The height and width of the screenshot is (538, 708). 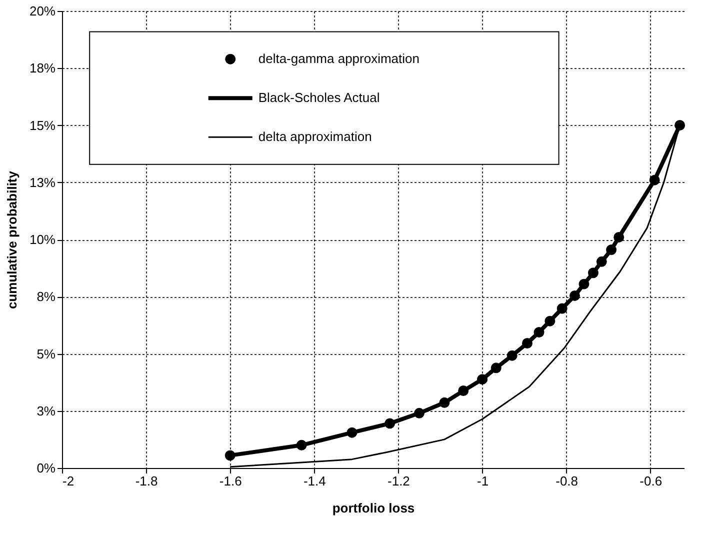 What do you see at coordinates (42, 68) in the screenshot?
I see `y-tick-label: 18%` at bounding box center [42, 68].